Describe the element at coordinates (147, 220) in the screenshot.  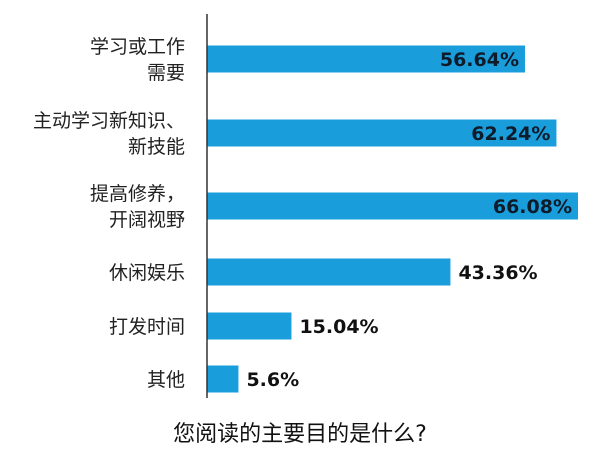
I see `category-label-2-line-1: 开阔视野` at that location.